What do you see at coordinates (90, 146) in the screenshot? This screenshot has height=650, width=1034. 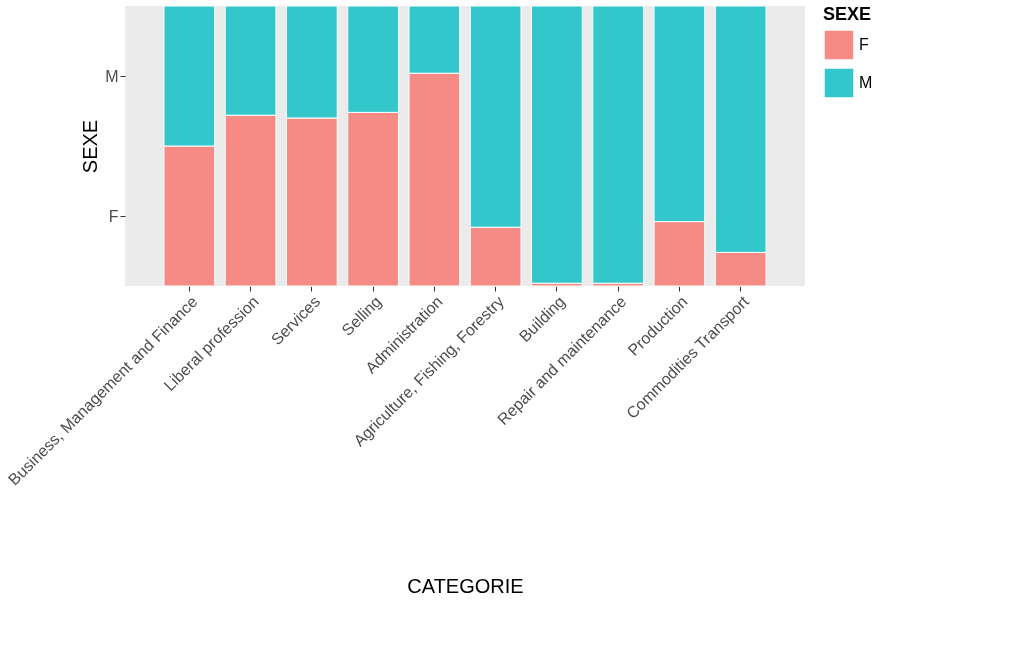 I see `y-axis-title: SEXE` at bounding box center [90, 146].